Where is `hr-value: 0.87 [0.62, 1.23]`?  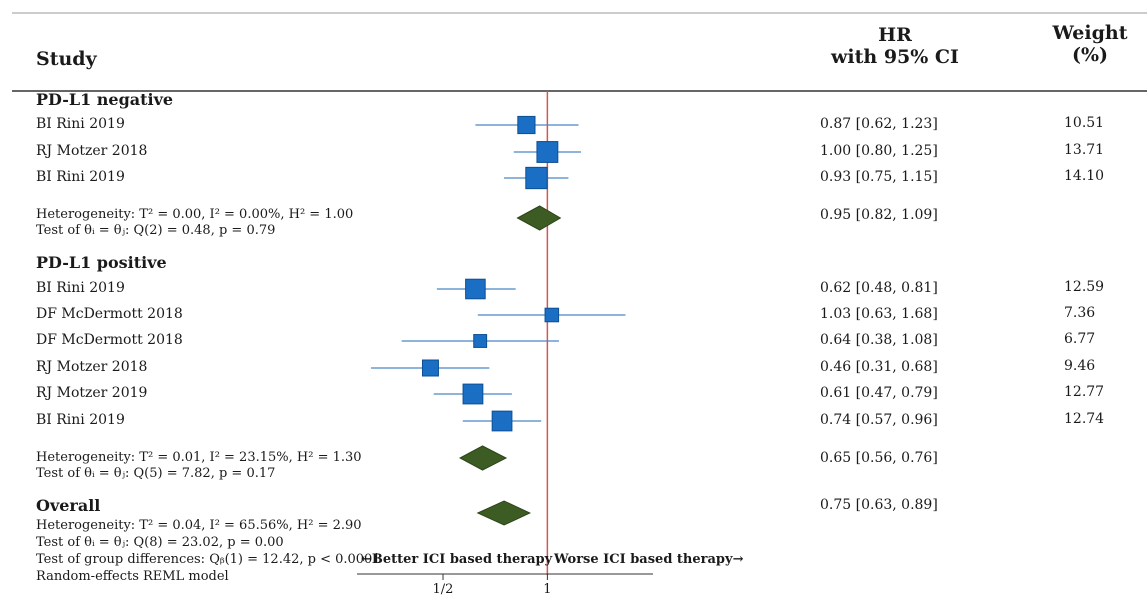 hr-value: 0.87 [0.62, 1.23] is located at coordinates (879, 124).